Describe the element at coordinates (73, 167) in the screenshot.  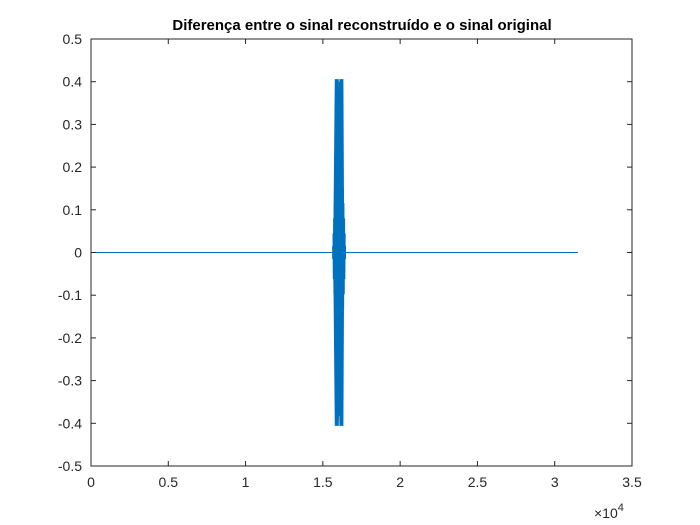
I see `y-tick-label: 0.2` at that location.